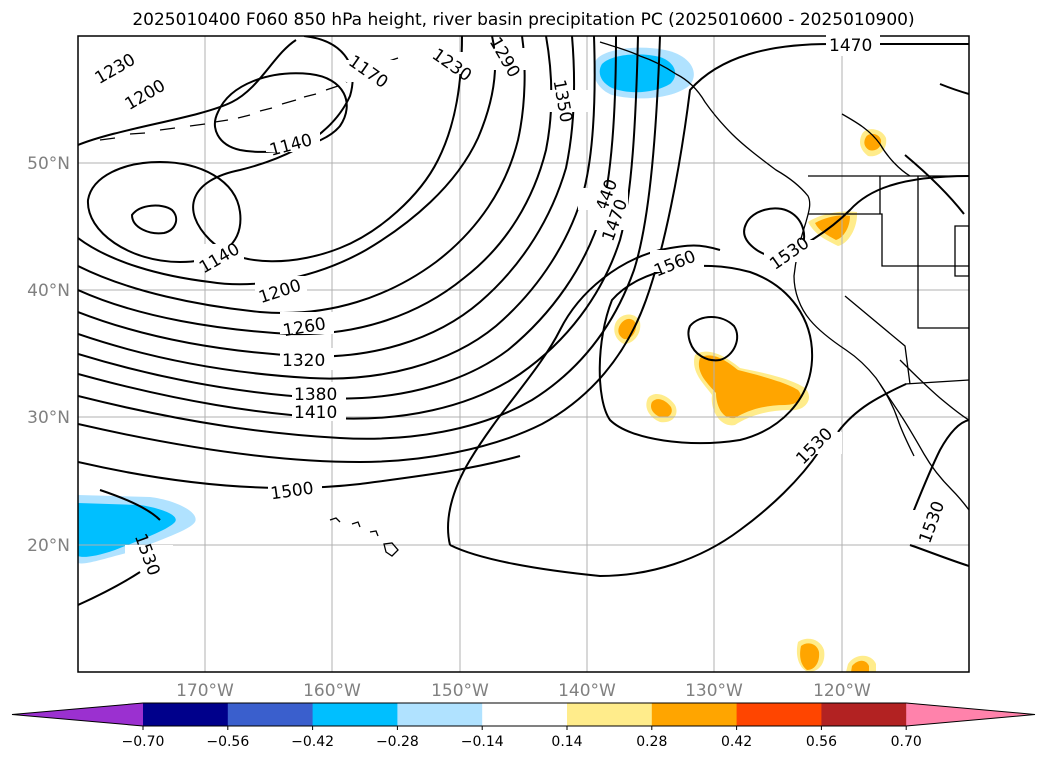  Describe the element at coordinates (315, 413) in the screenshot. I see `contour-label: 1410` at that location.